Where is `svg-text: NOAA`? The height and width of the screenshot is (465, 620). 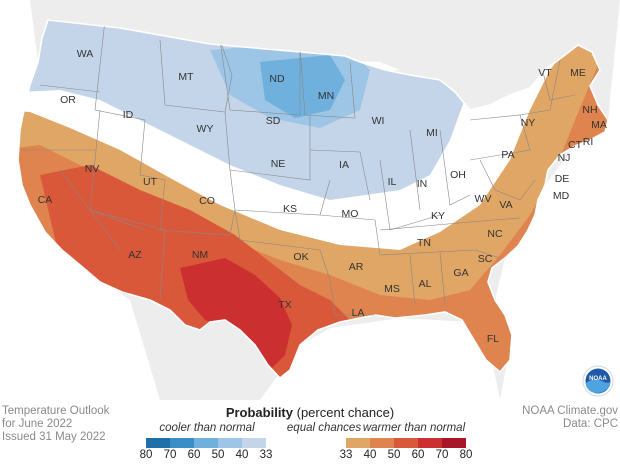
svg-text: NOAA is located at coordinates (598, 379).